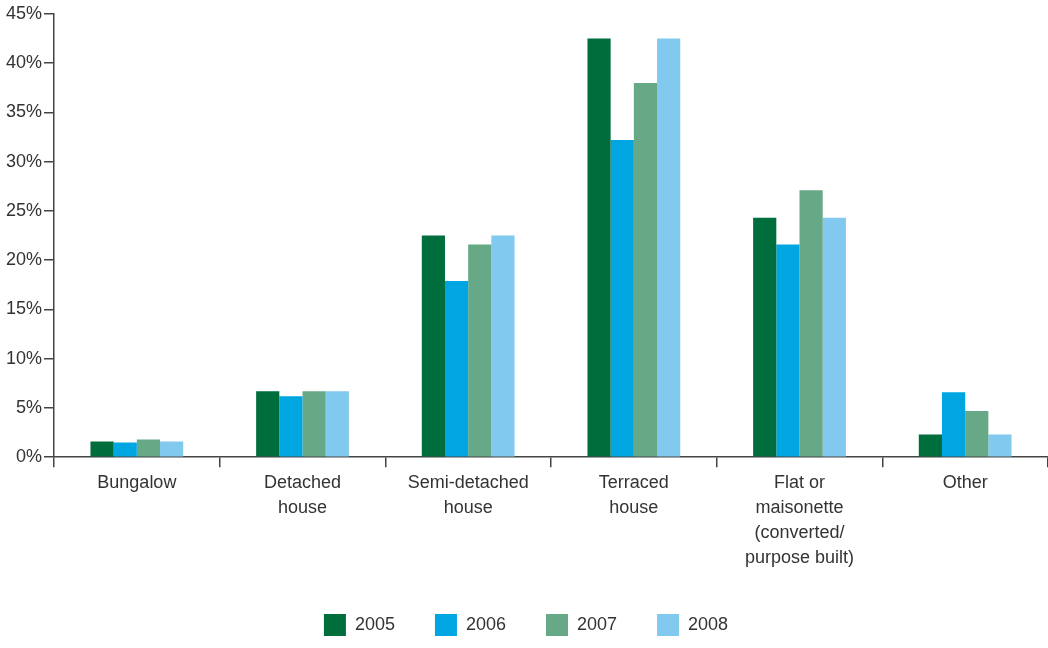 This screenshot has width=1048, height=648. What do you see at coordinates (24, 160) in the screenshot?
I see `y-tick-label: 30%` at bounding box center [24, 160].